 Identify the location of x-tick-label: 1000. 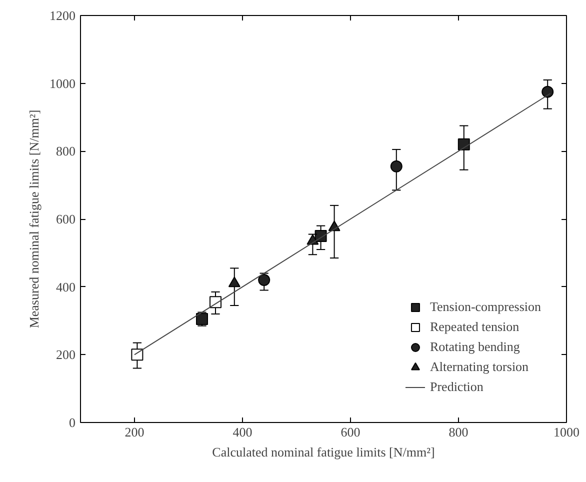
(567, 432).